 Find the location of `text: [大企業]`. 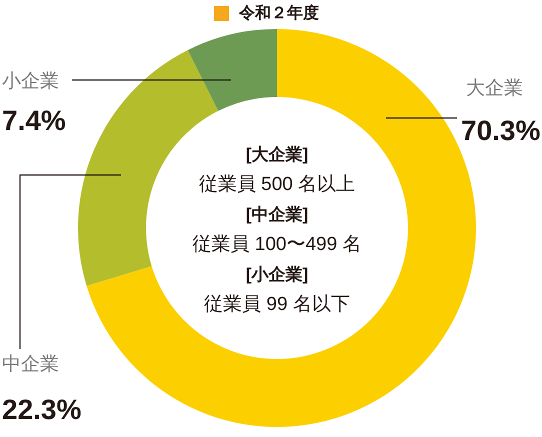

text: [大企業] is located at coordinates (277, 154).